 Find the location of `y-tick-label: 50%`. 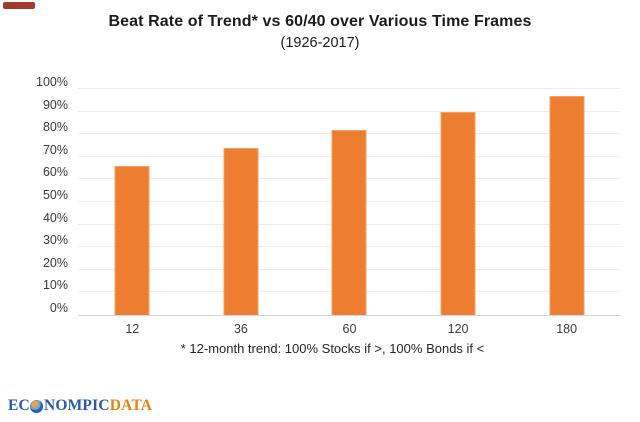

y-tick-label: 50% is located at coordinates (55, 195).